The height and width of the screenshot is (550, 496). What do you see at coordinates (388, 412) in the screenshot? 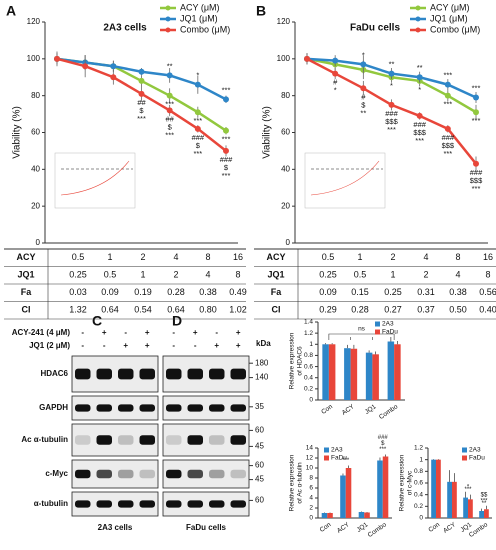
I see `x-tick-label: Combo` at bounding box center [388, 412].